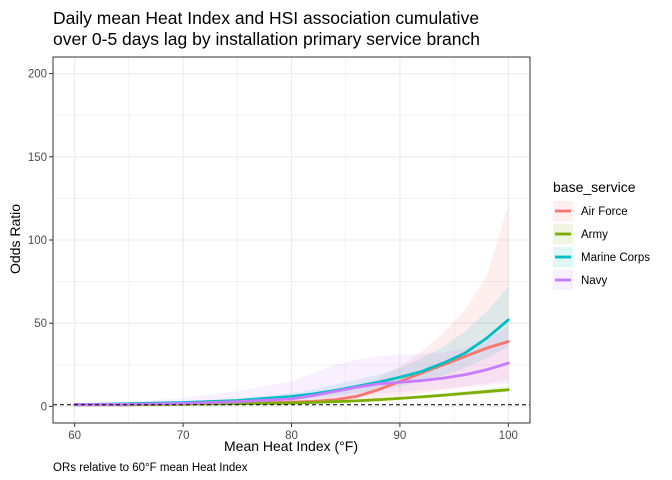 The height and width of the screenshot is (480, 672). I want to click on x-tick-label: 70, so click(183, 436).